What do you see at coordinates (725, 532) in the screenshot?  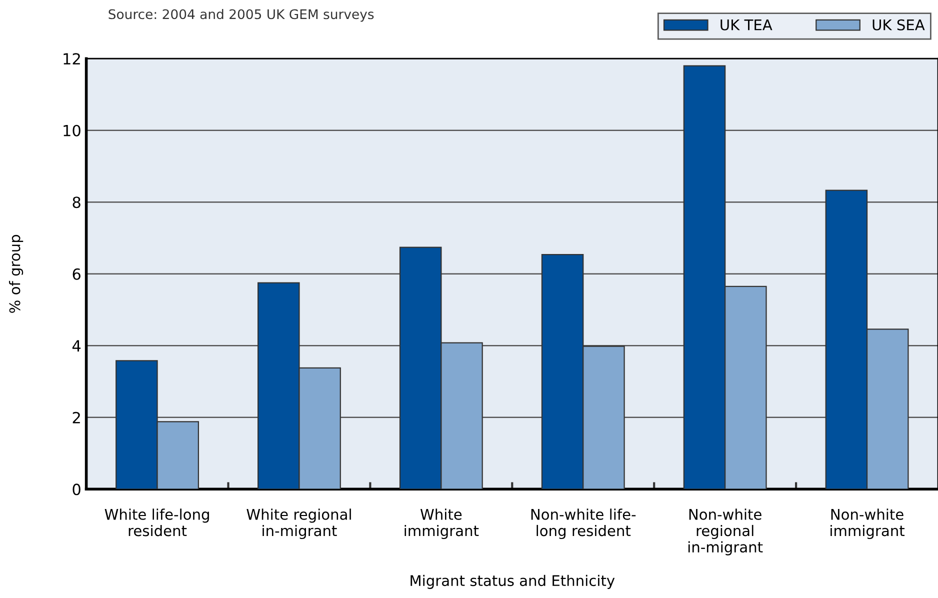 I see `x-tick-label: Non-white regional in-migrant` at bounding box center [725, 532].